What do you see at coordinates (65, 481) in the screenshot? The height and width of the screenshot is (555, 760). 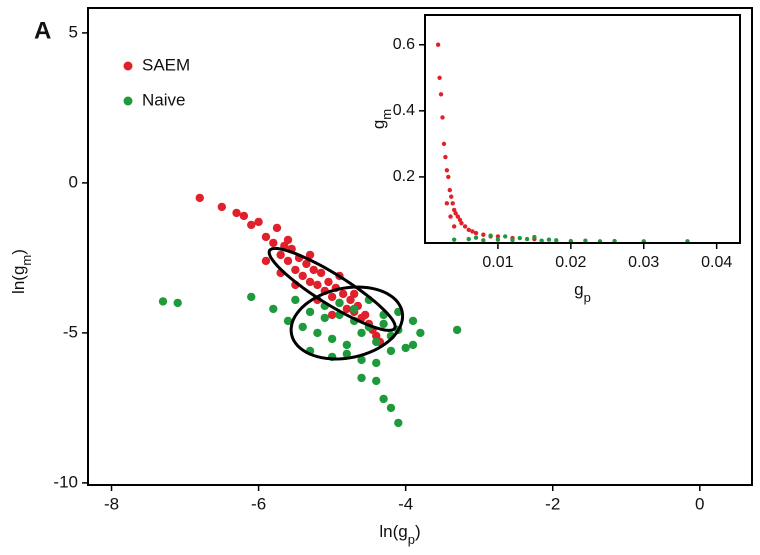 I see `y-tick-label: -10` at bounding box center [65, 481].